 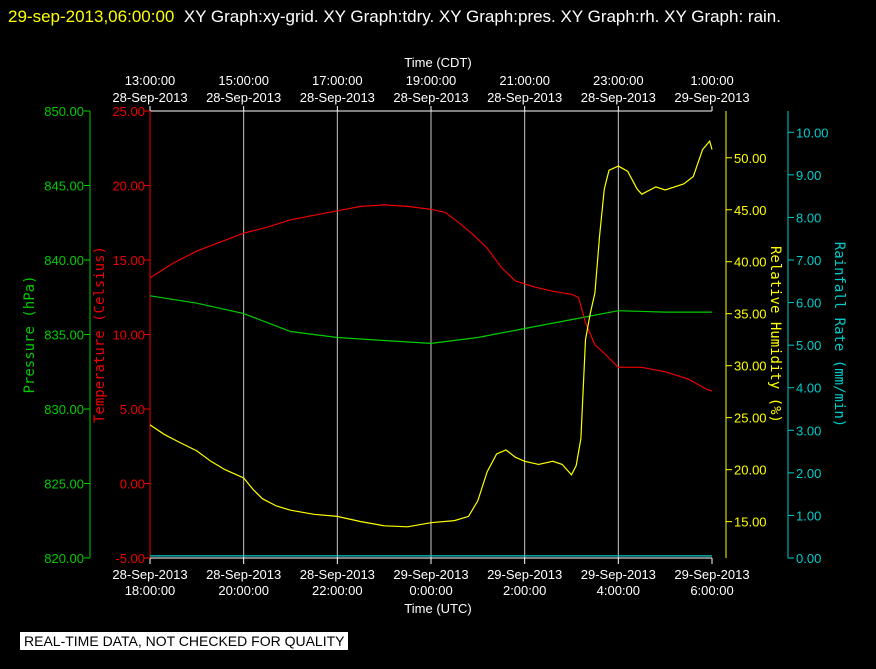 What do you see at coordinates (750, 210) in the screenshot?
I see `humidity-tick-label: 45.00` at bounding box center [750, 210].